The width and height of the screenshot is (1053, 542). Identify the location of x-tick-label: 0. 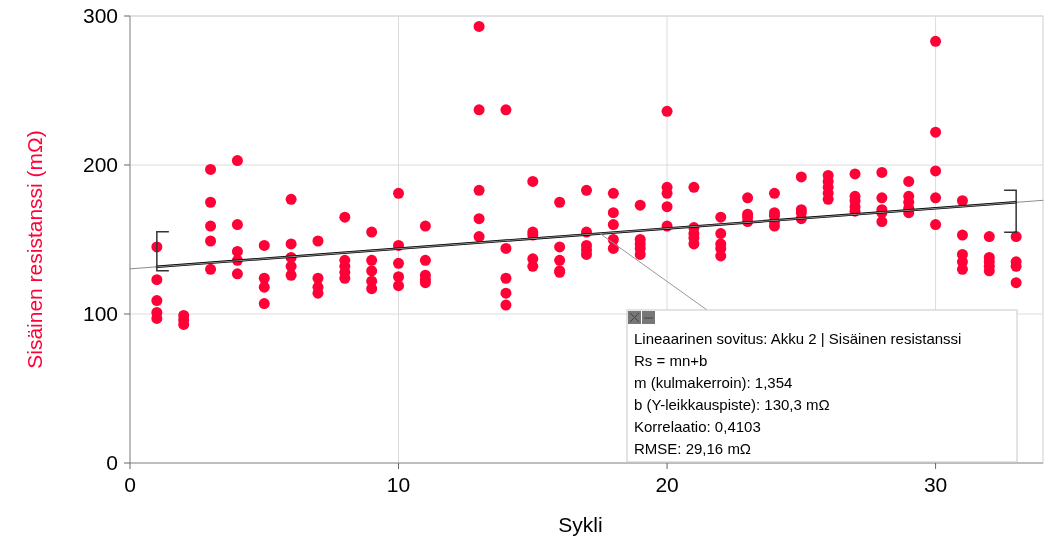
(130, 484).